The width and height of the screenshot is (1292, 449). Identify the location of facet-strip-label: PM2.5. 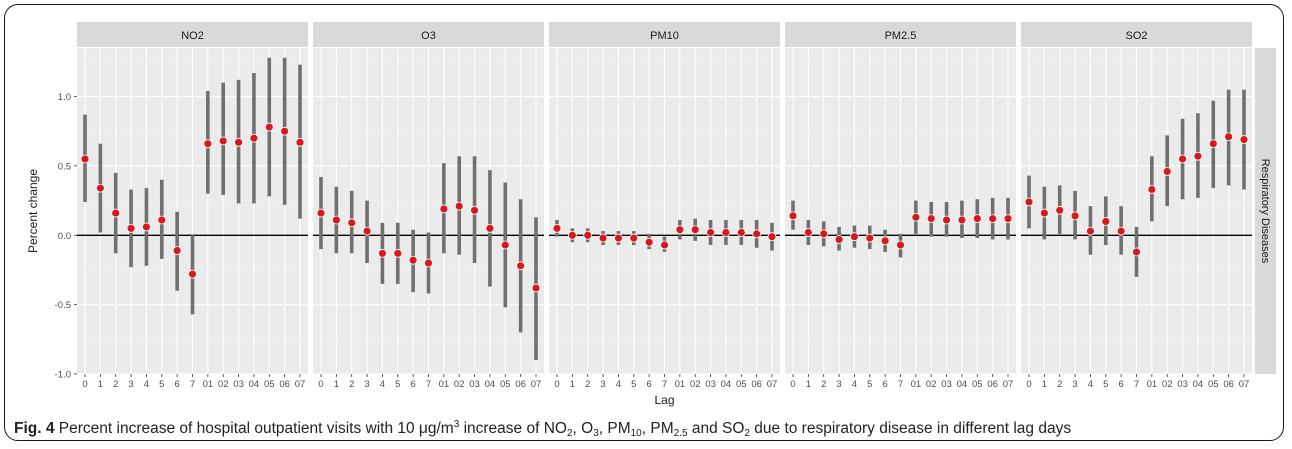
(901, 36).